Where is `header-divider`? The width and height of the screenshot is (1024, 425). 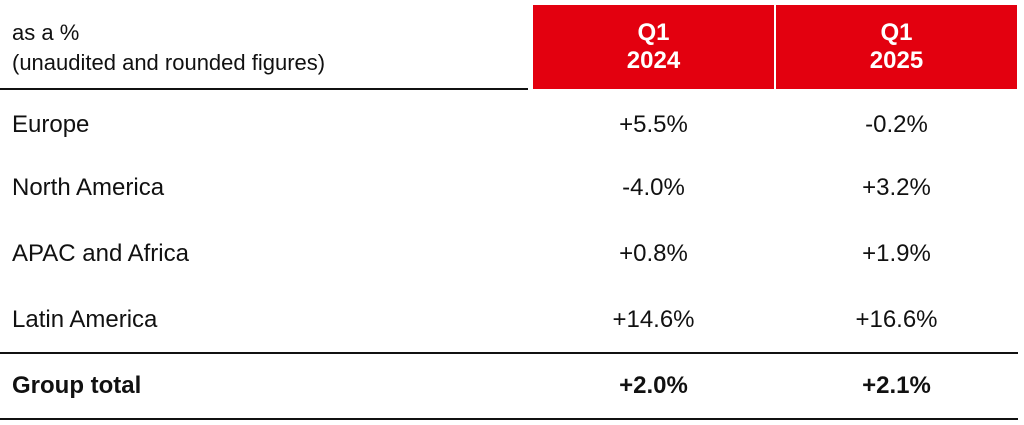 header-divider is located at coordinates (264, 89).